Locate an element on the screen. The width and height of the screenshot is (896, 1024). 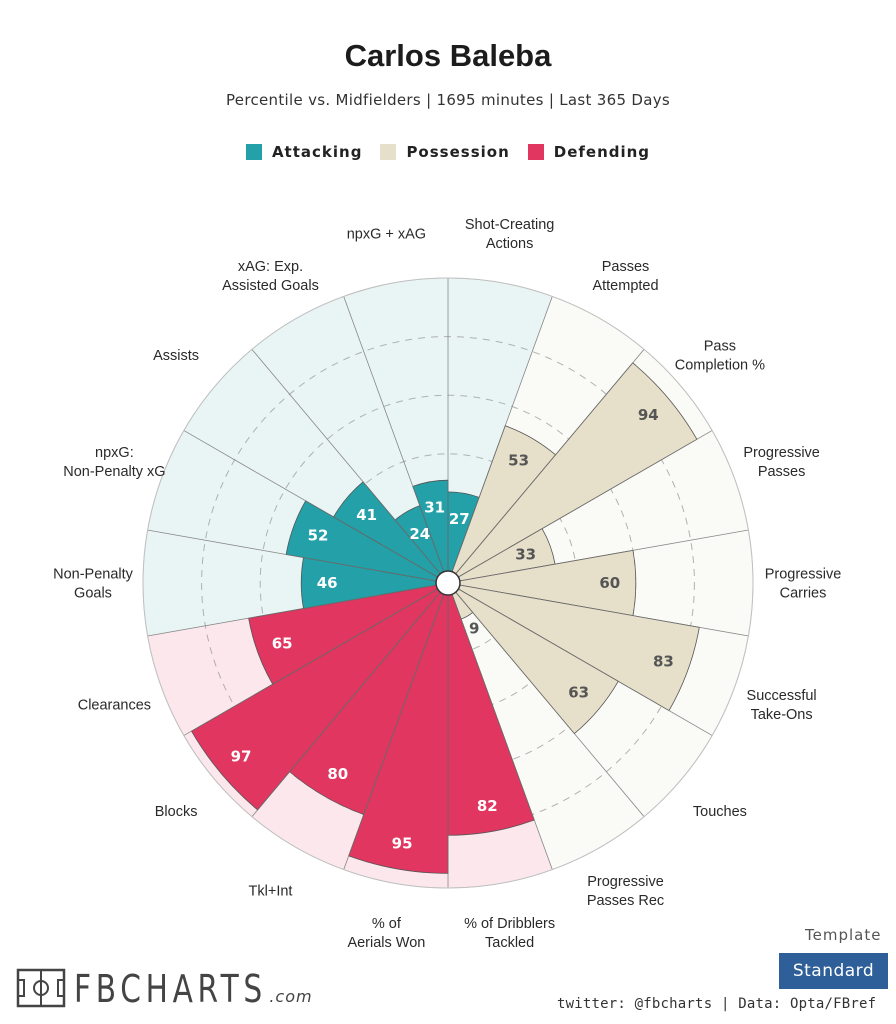
category-label: Progressive Passes is located at coordinates (781, 462).